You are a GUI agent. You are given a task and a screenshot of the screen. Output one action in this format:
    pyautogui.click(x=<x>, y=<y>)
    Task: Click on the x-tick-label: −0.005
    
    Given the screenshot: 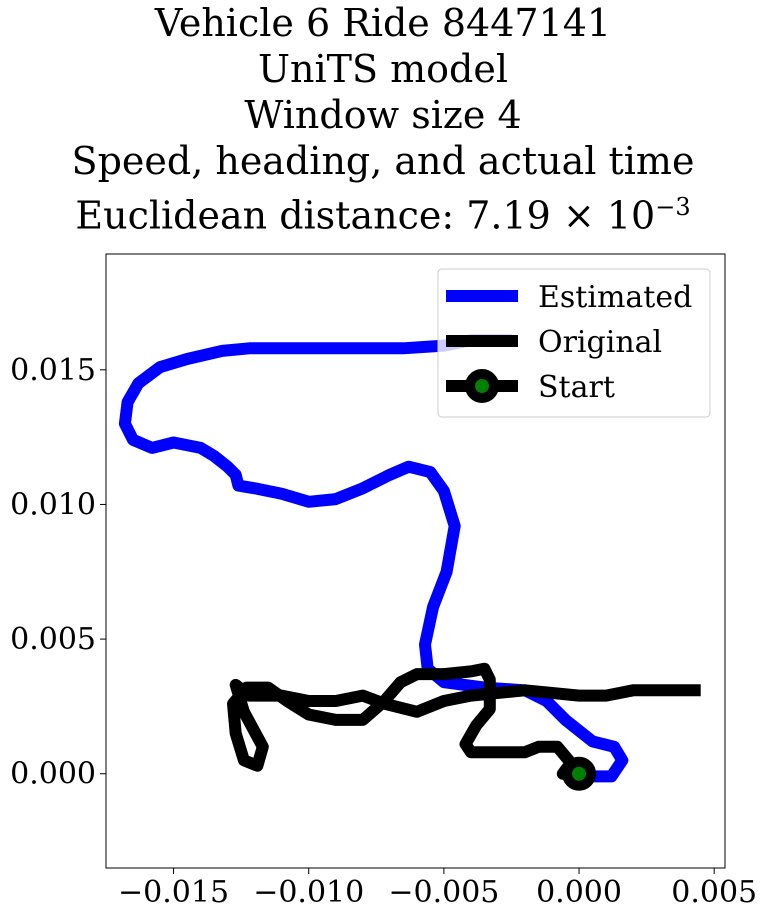 What is the action you would take?
    pyautogui.click(x=443, y=892)
    